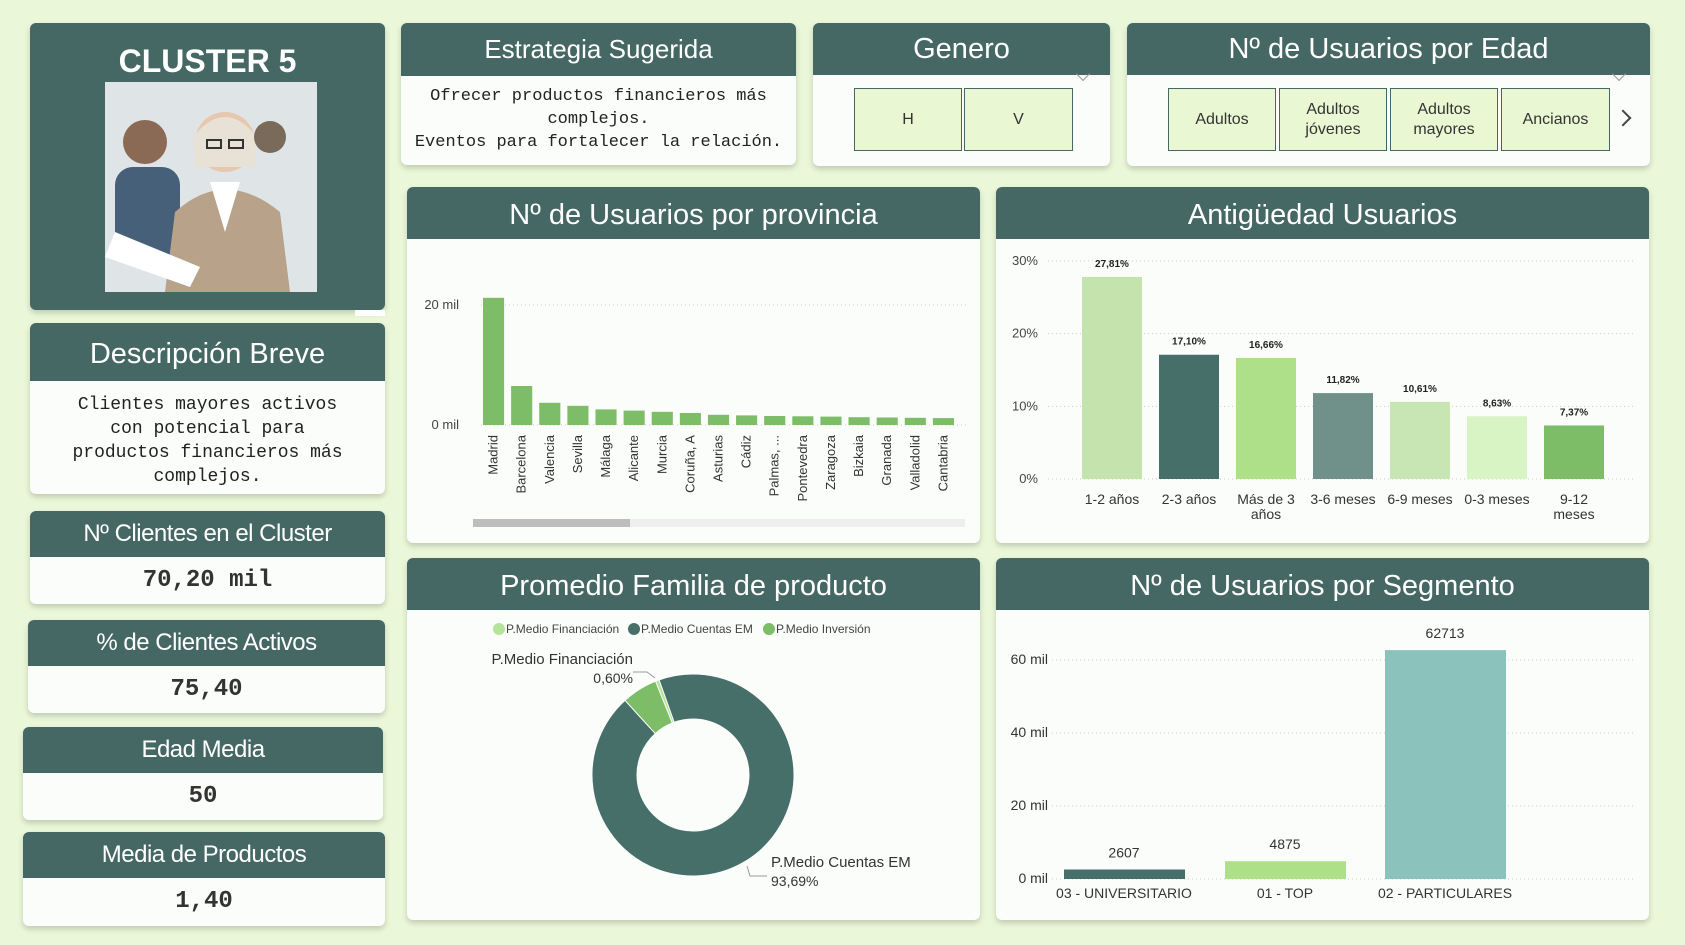 This screenshot has height=945, width=1685. I want to click on kpi-media-productos: Media de Productos 1,40, so click(204, 879).